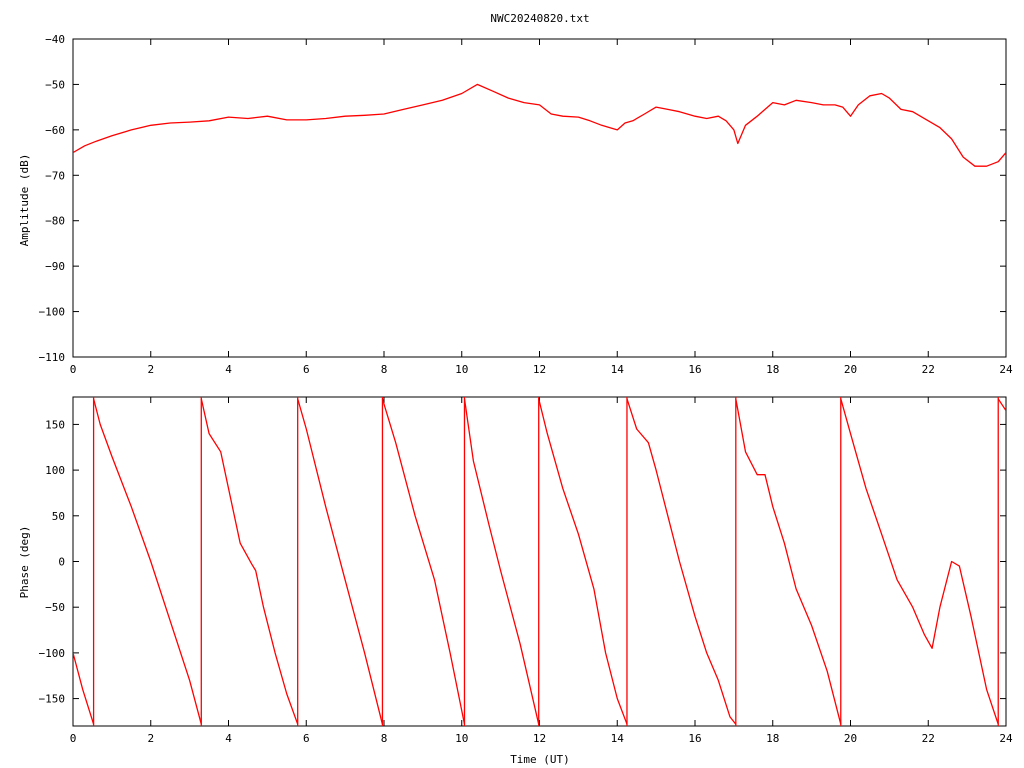  I want to click on amplitude-y-tick-label: −40, so click(55, 39).